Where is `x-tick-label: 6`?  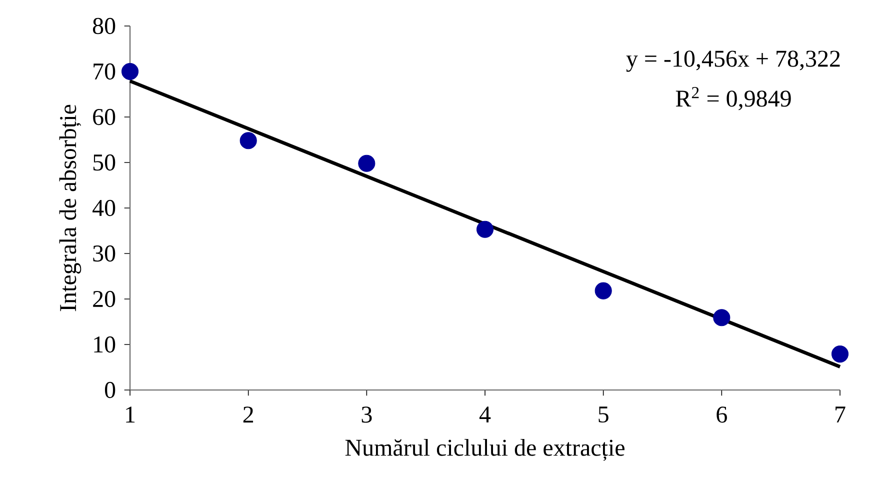
x-tick-label: 6 is located at coordinates (721, 414).